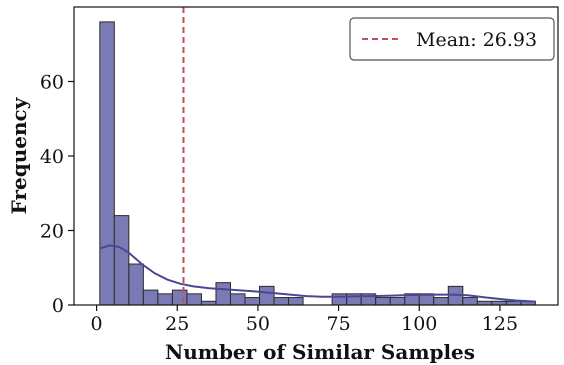  Describe the element at coordinates (57, 194) in the screenshot. I see `y-axis-ticks: 0 20 40 60` at that location.